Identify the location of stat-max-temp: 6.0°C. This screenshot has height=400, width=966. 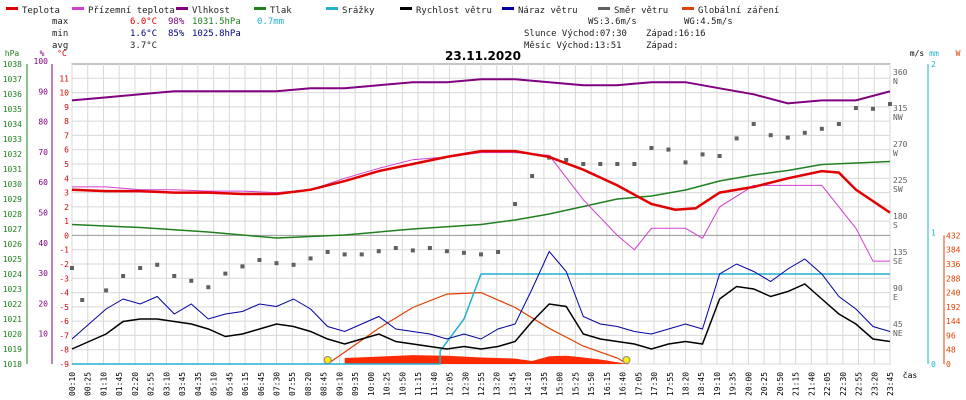
(143, 22).